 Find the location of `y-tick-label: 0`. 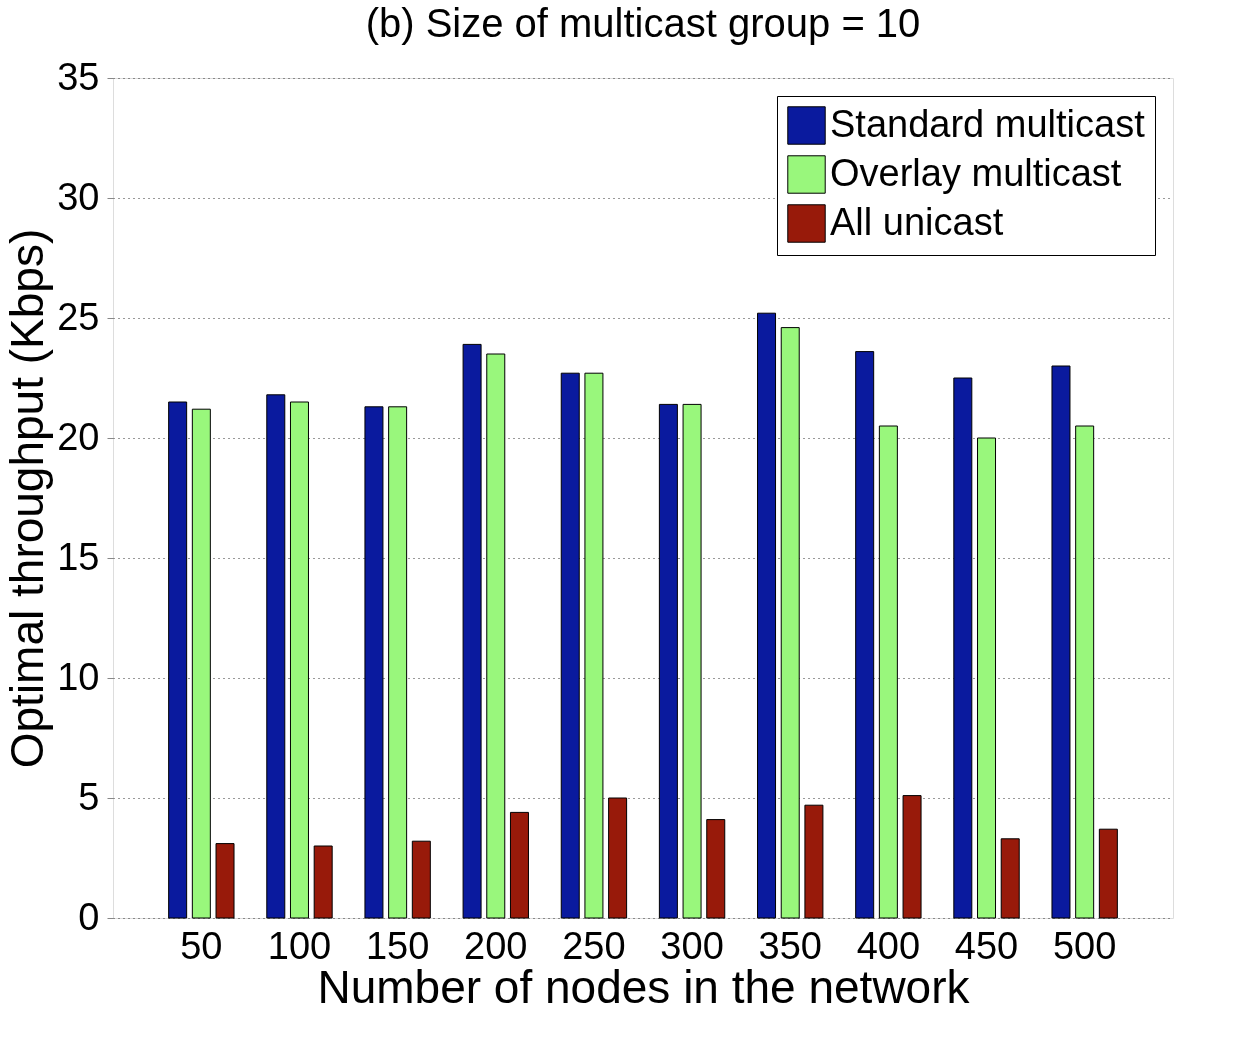

y-tick-label: 0 is located at coordinates (89, 916).